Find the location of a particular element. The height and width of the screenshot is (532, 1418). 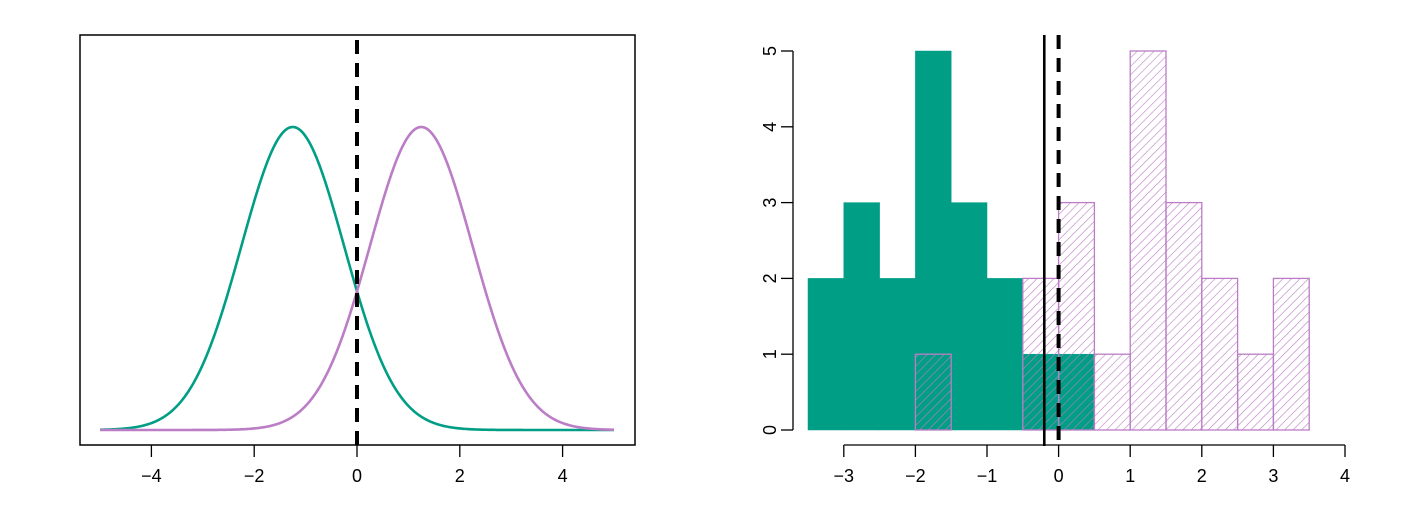

y-tick-label: 0 is located at coordinates (770, 430).